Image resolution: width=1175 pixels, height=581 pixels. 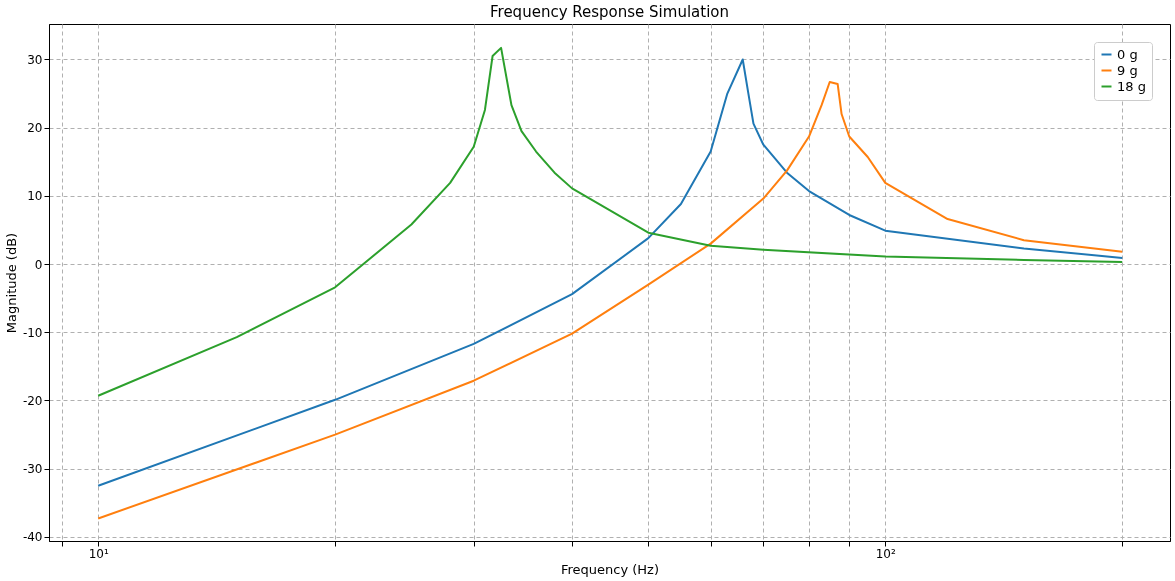 I want to click on y-tick-label: 10, so click(x=35, y=196).